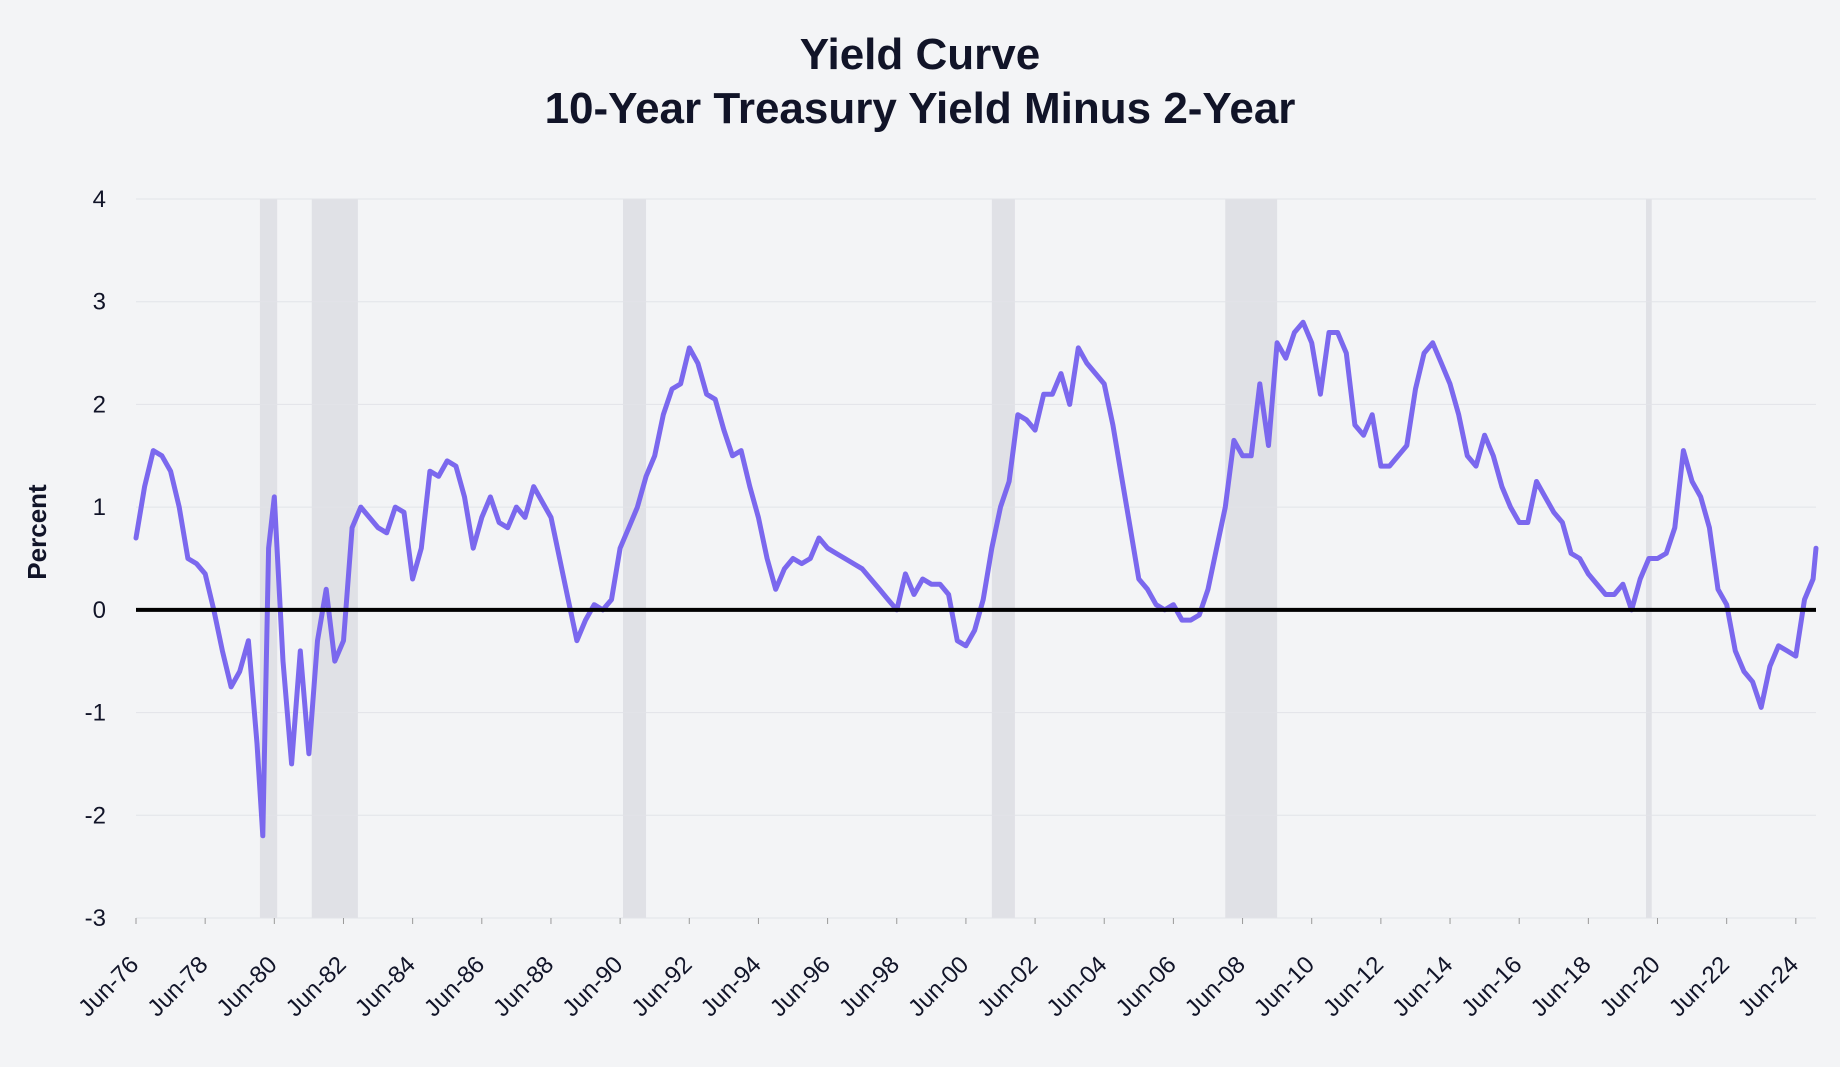 The height and width of the screenshot is (1067, 1840). What do you see at coordinates (592, 986) in the screenshot?
I see `x-tick-label: Jun-90` at bounding box center [592, 986].